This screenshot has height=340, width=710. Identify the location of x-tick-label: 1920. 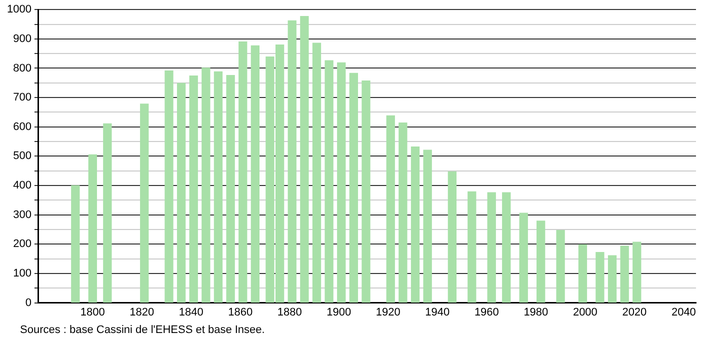
(388, 312).